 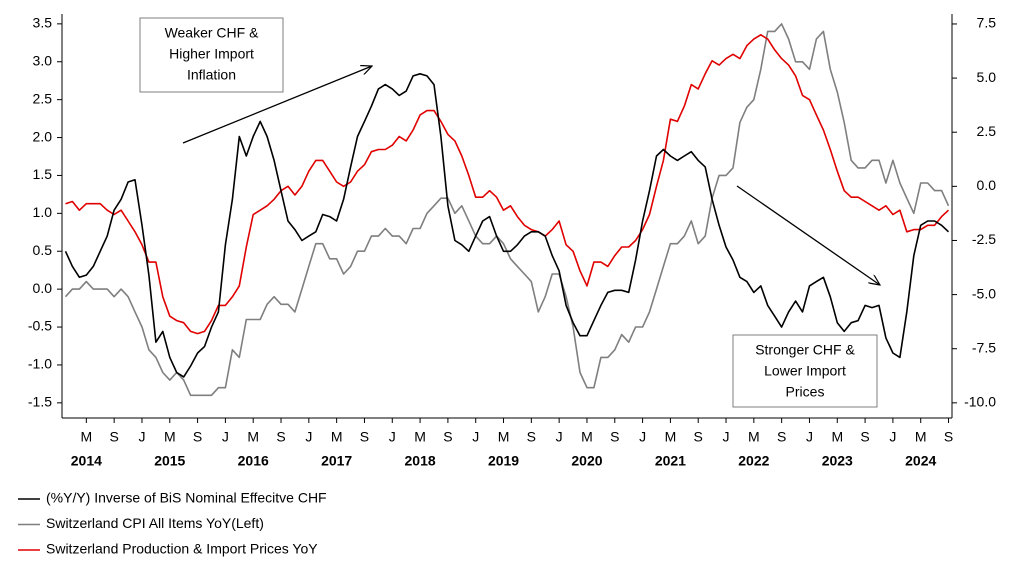 I want to click on y-tick-label: 3.5, so click(x=43, y=23).